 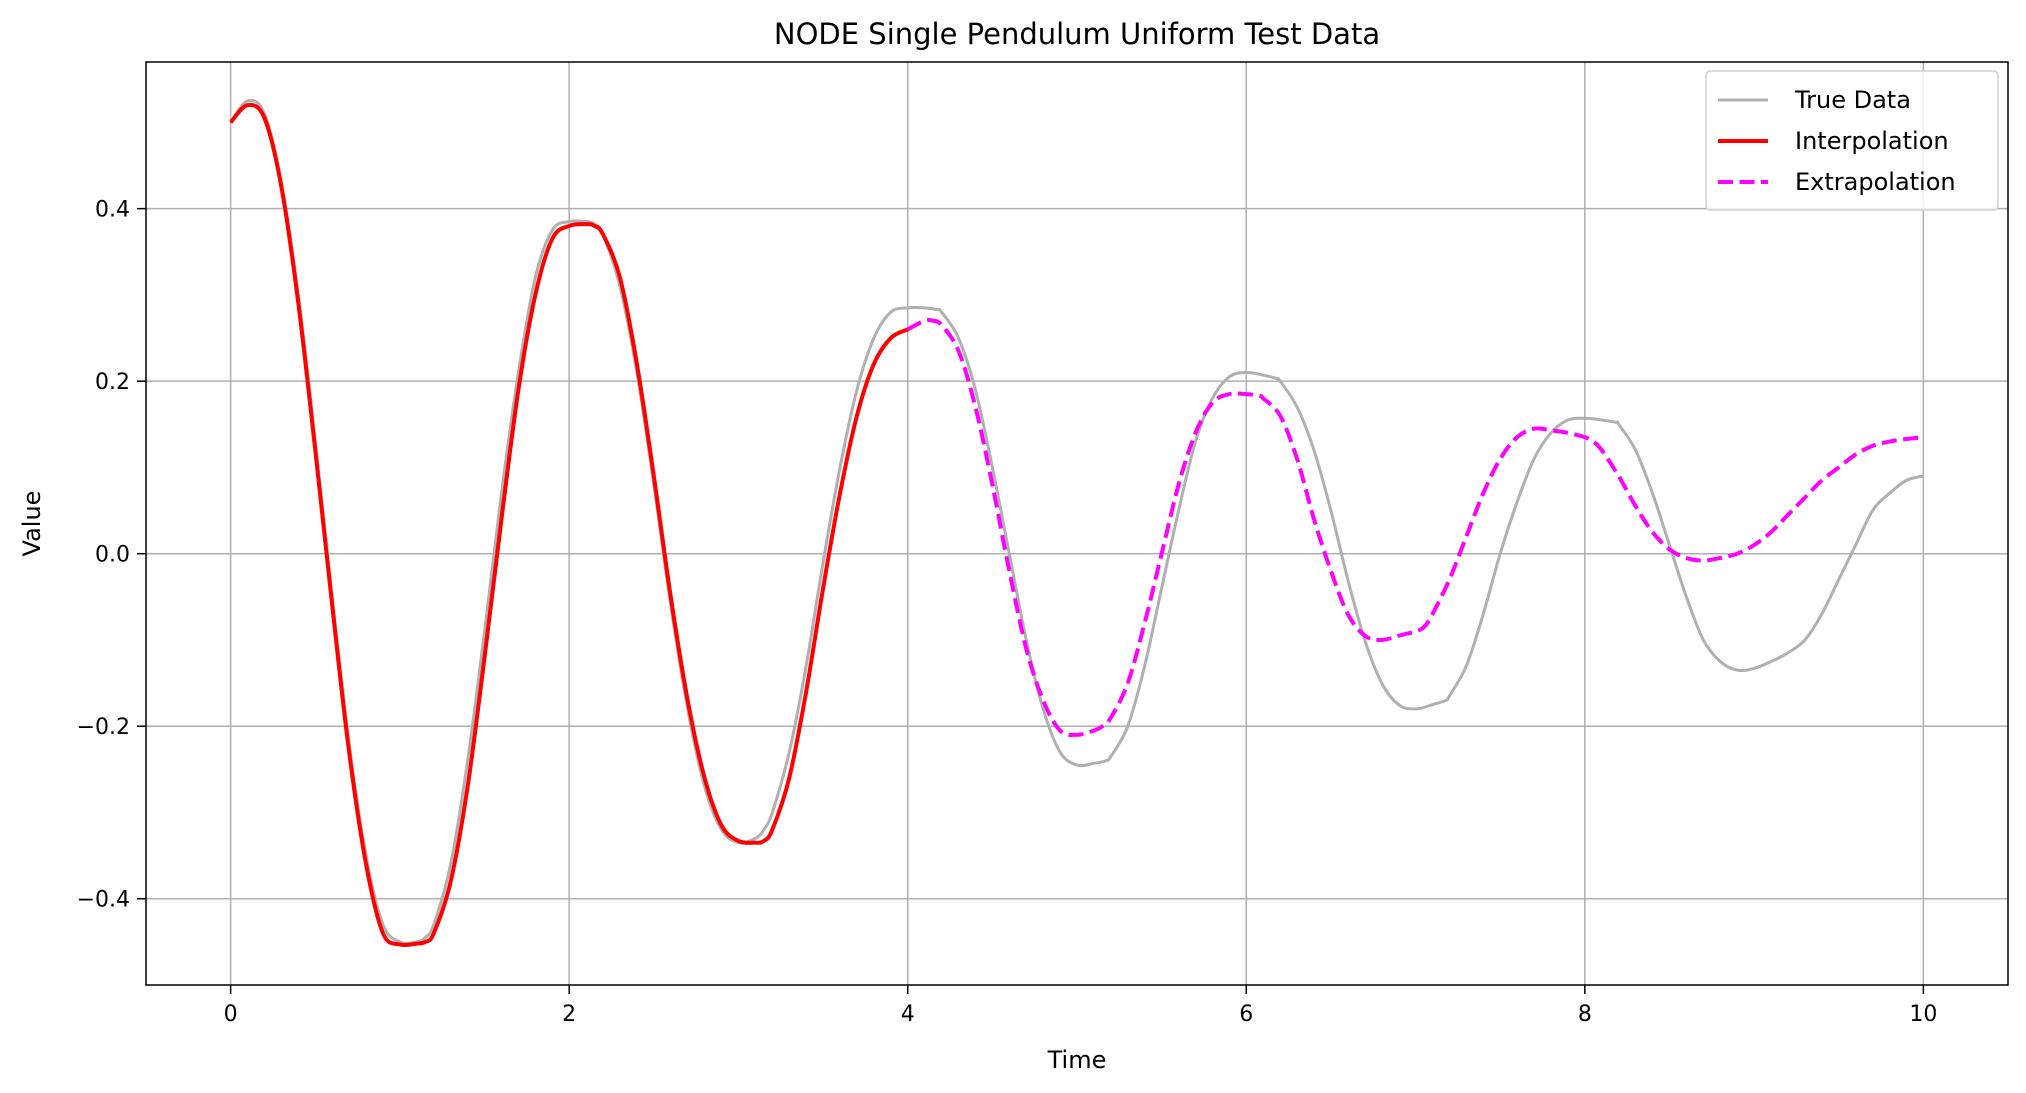 What do you see at coordinates (32, 524) in the screenshot?
I see `y-axis-label: Value` at bounding box center [32, 524].